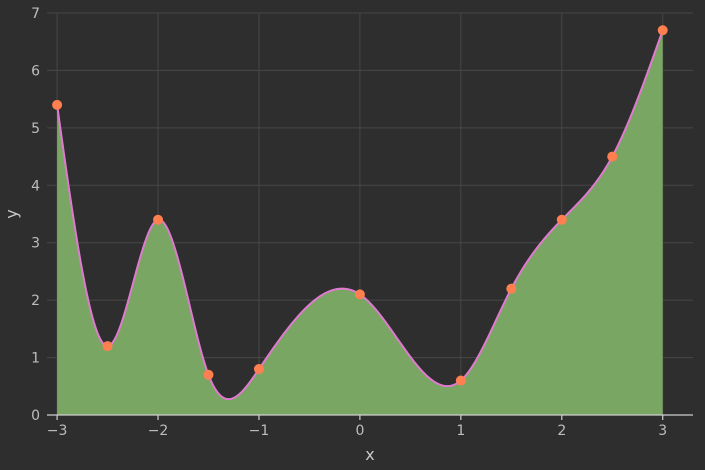  I want to click on y-tick-label-5: 5, so click(35, 129).